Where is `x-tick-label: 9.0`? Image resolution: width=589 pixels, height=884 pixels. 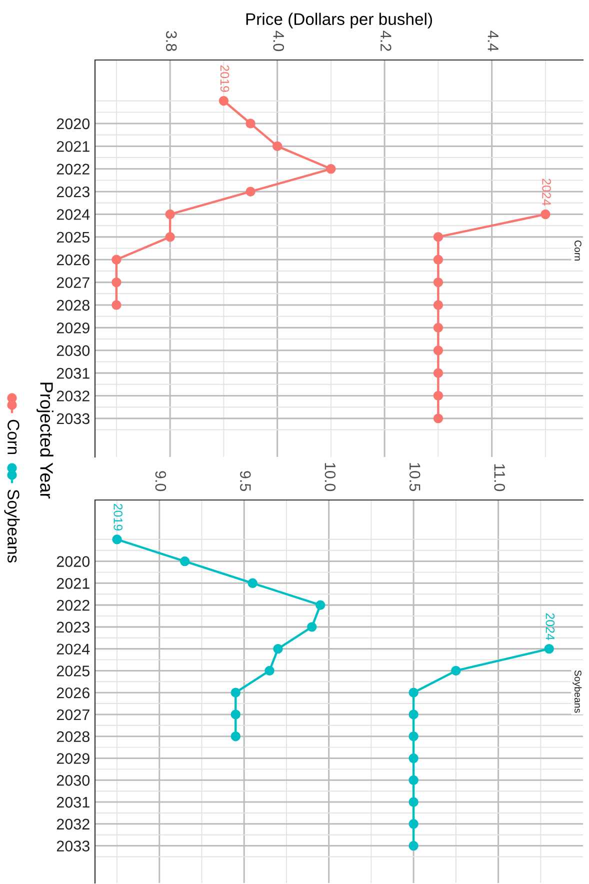
x-tick-label: 9.0 is located at coordinates (160, 481).